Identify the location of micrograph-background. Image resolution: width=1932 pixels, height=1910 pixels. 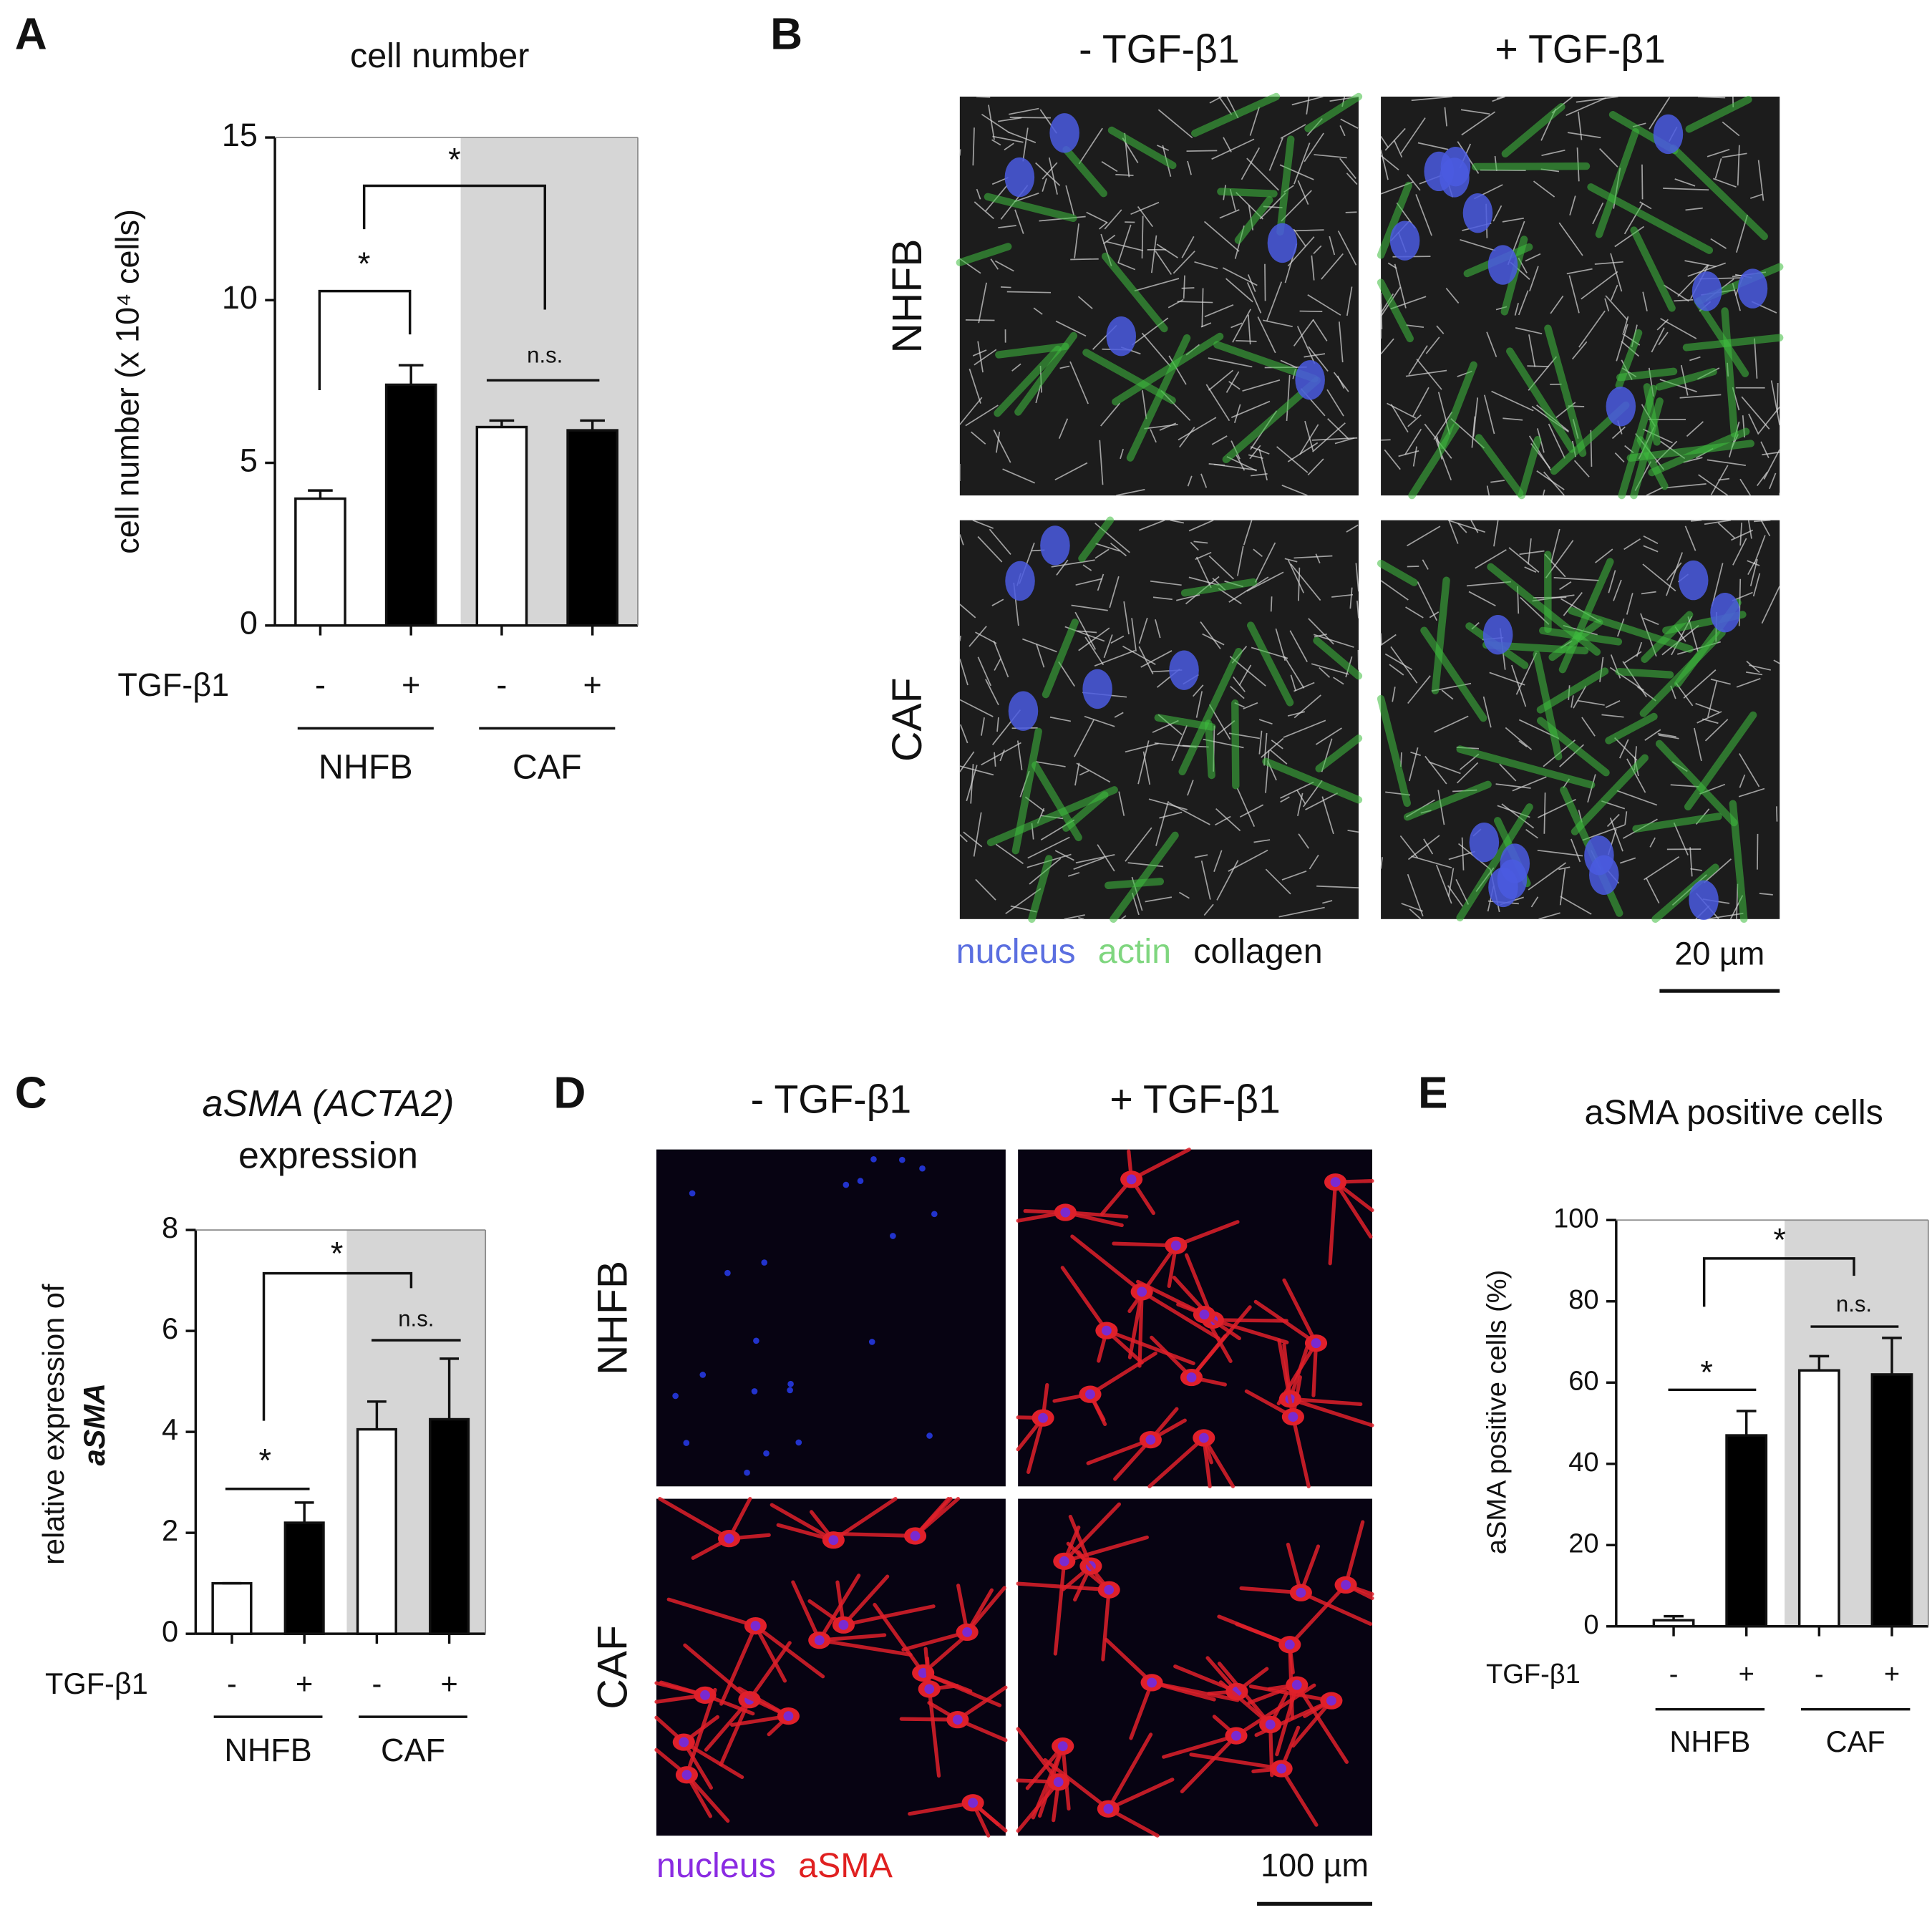
(831, 1318).